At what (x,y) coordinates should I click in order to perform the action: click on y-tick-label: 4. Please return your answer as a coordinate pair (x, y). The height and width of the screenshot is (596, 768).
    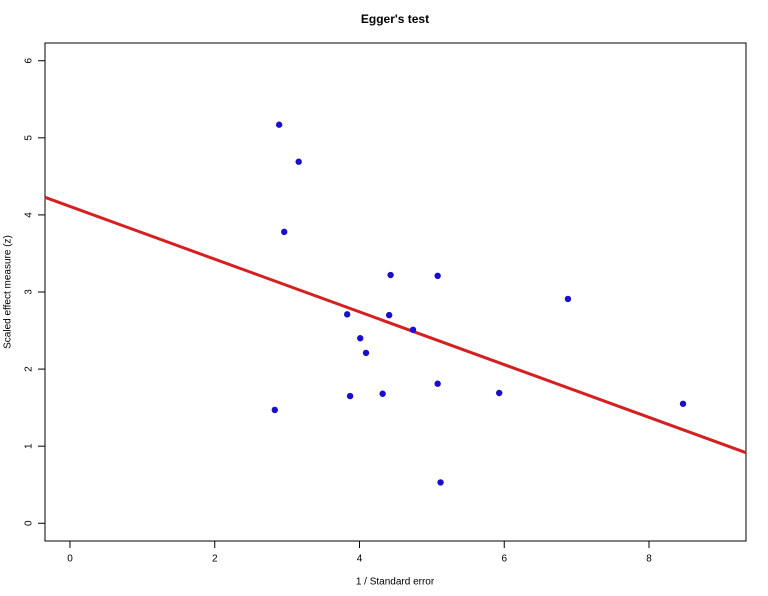
    Looking at the image, I should click on (29, 215).